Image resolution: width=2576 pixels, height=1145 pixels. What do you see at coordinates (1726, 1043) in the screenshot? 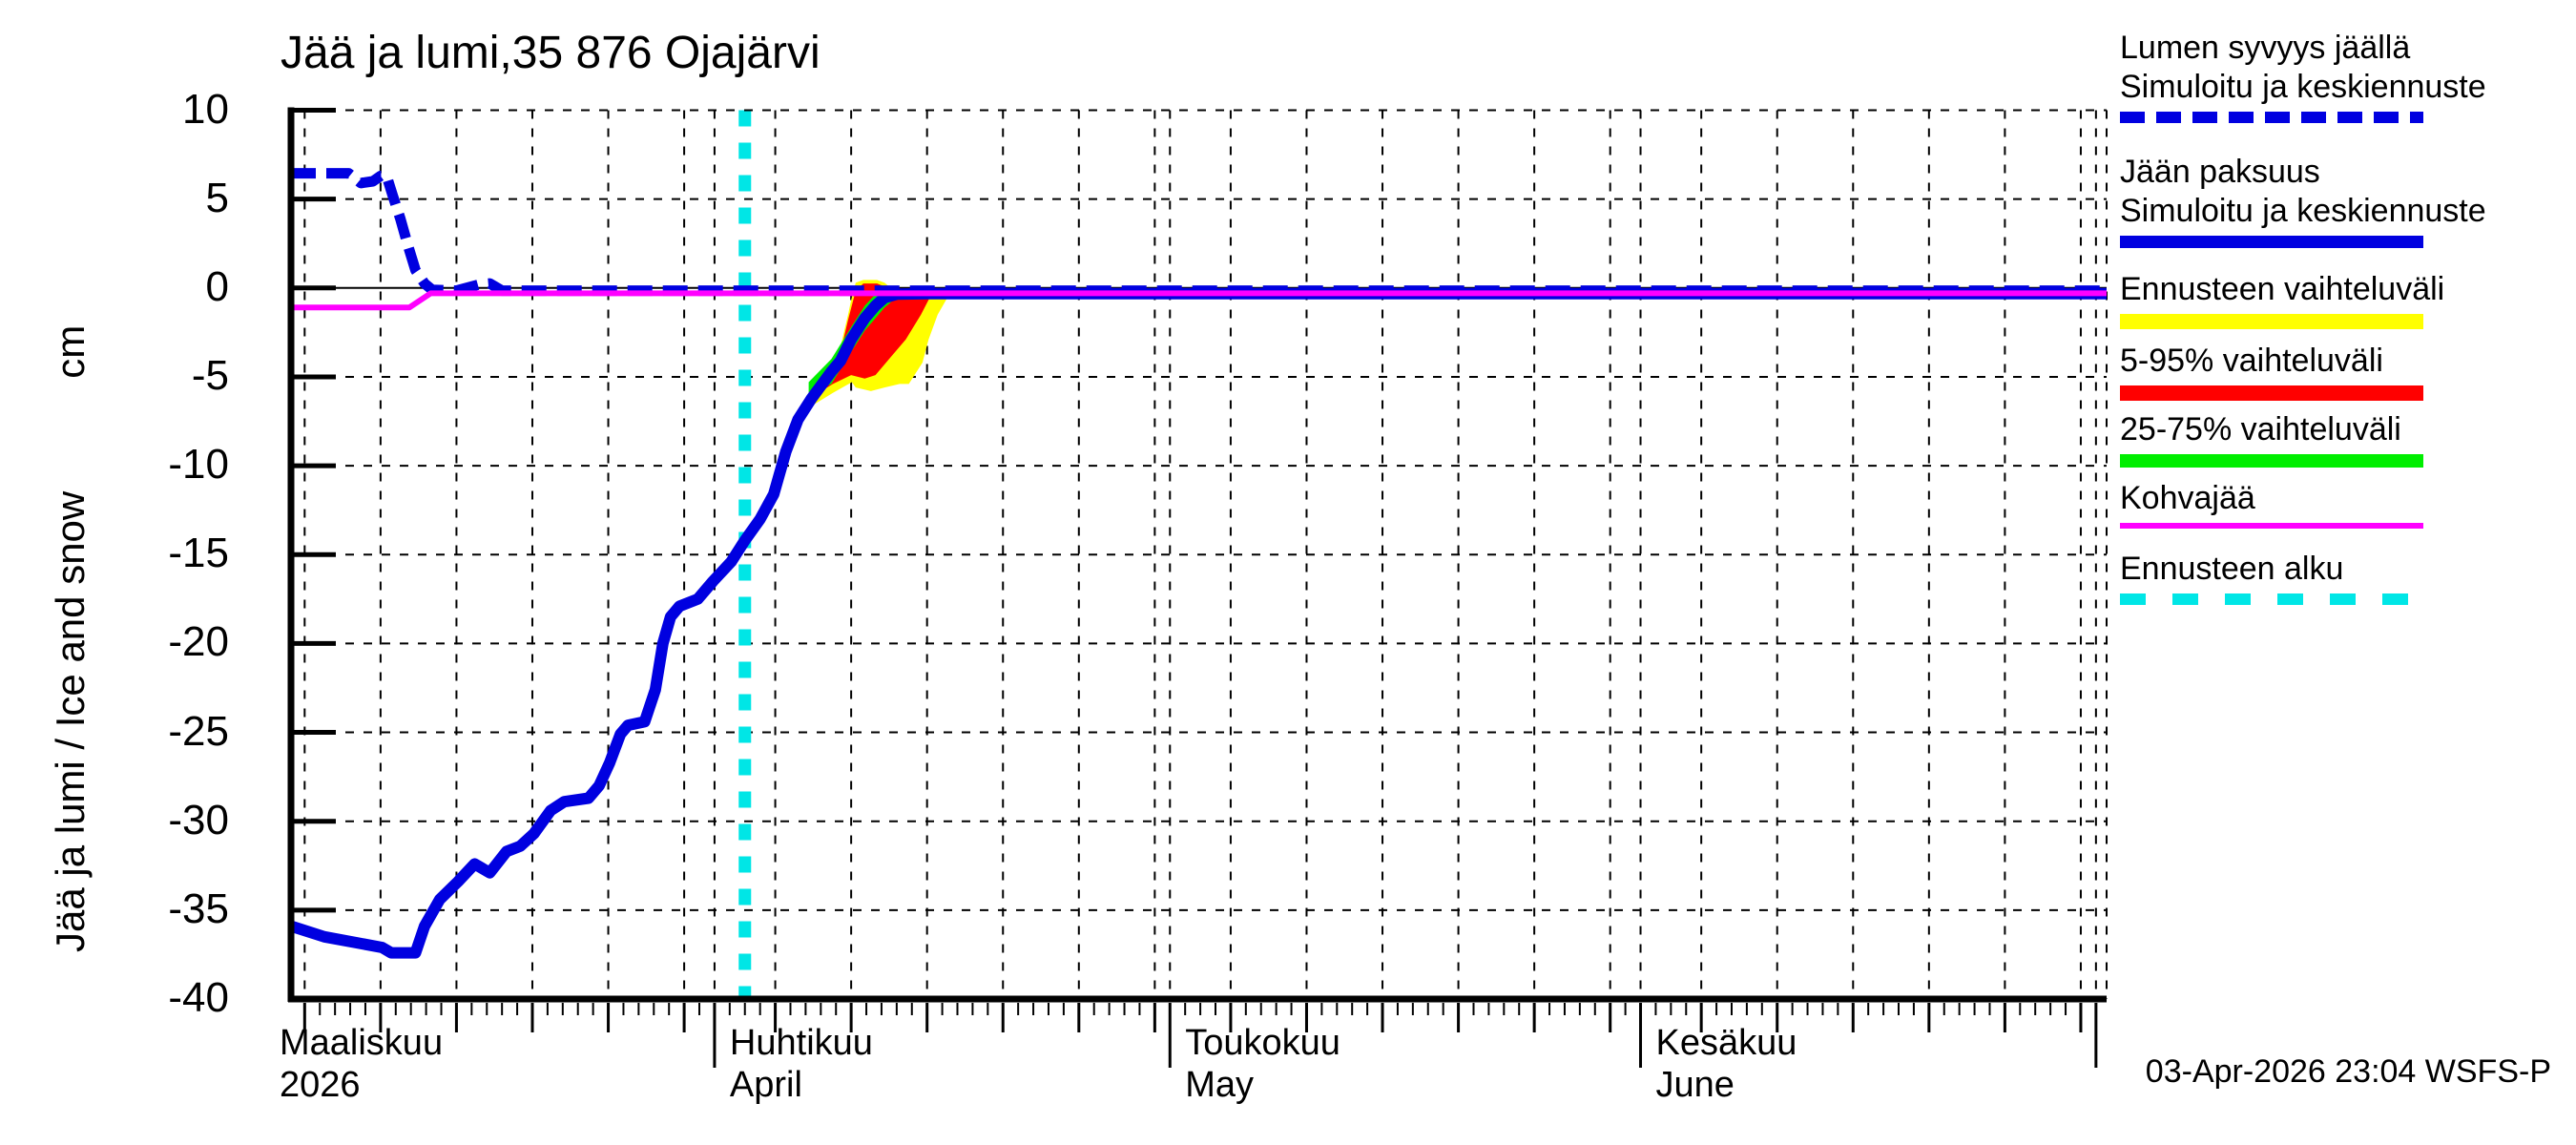
I see `x-month-label-fi: Kesäkuu` at bounding box center [1726, 1043].